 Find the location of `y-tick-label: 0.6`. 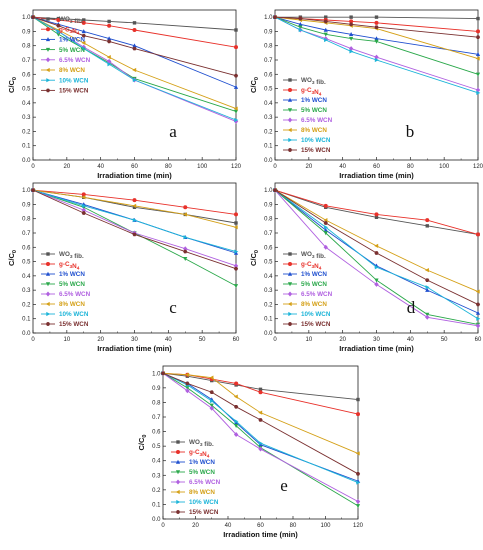

y-tick-label: 0.6 is located at coordinates (156, 433).